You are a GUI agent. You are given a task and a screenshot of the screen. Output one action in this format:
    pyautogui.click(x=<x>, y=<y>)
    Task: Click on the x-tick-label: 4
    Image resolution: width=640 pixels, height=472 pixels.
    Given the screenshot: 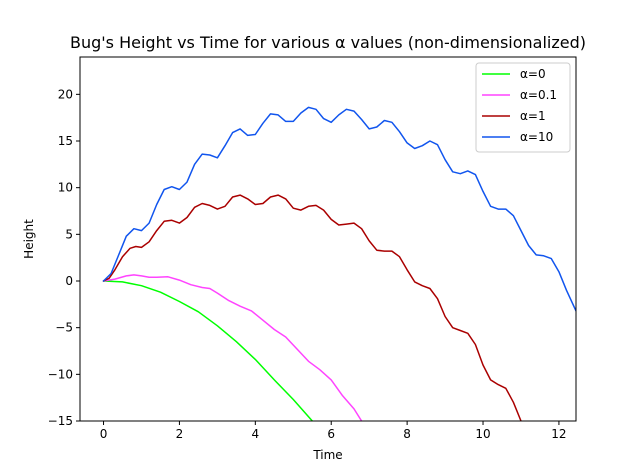 What is the action you would take?
    pyautogui.click(x=256, y=434)
    